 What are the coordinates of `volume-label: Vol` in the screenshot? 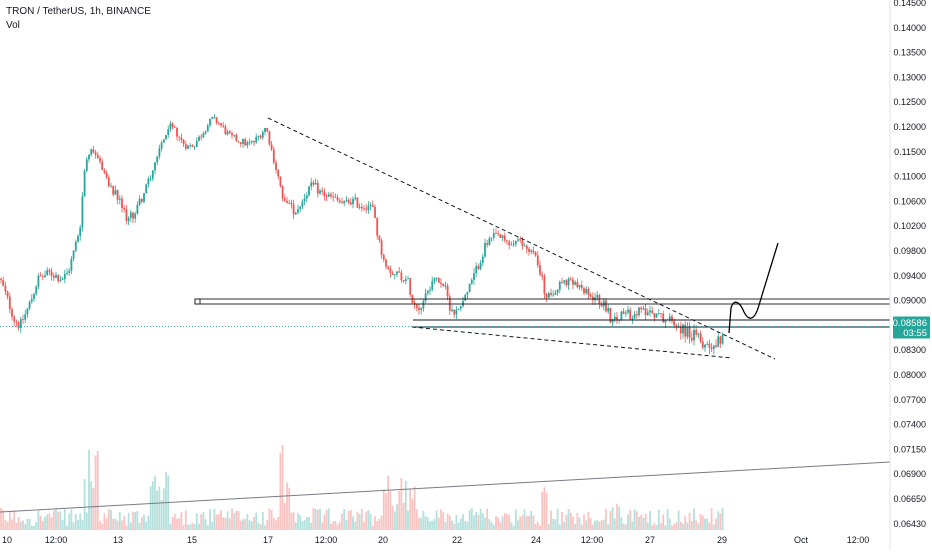 It's located at (13, 25).